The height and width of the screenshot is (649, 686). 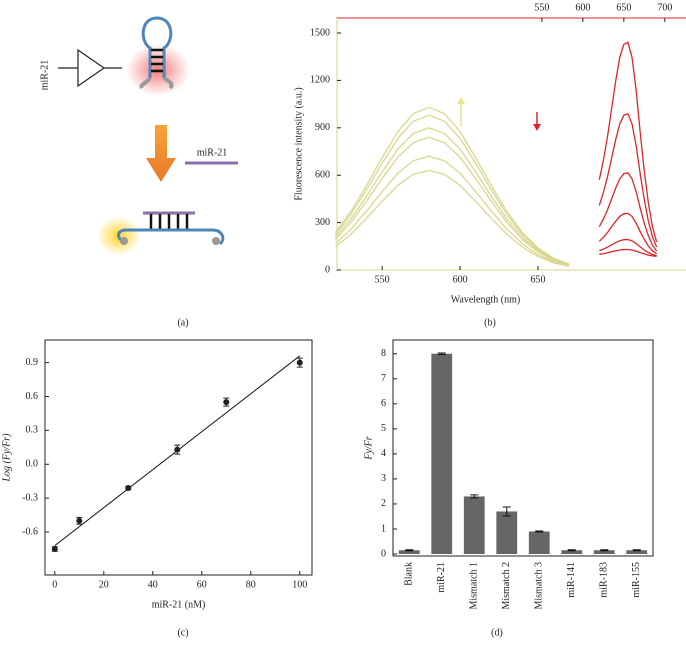 What do you see at coordinates (322, 222) in the screenshot?
I see `y-tick-label: 300` at bounding box center [322, 222].